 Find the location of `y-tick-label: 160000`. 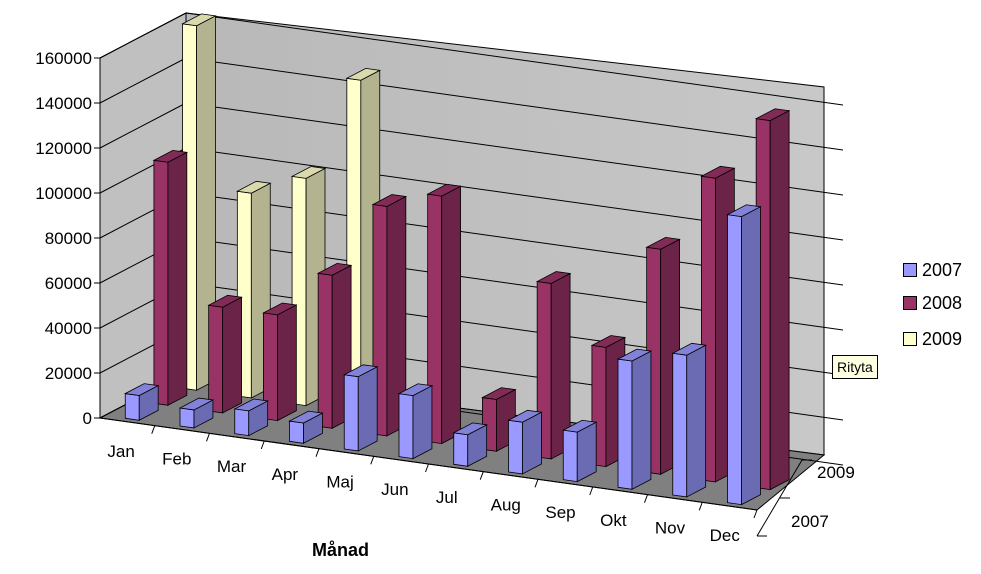

y-tick-label: 160000 is located at coordinates (63, 58).